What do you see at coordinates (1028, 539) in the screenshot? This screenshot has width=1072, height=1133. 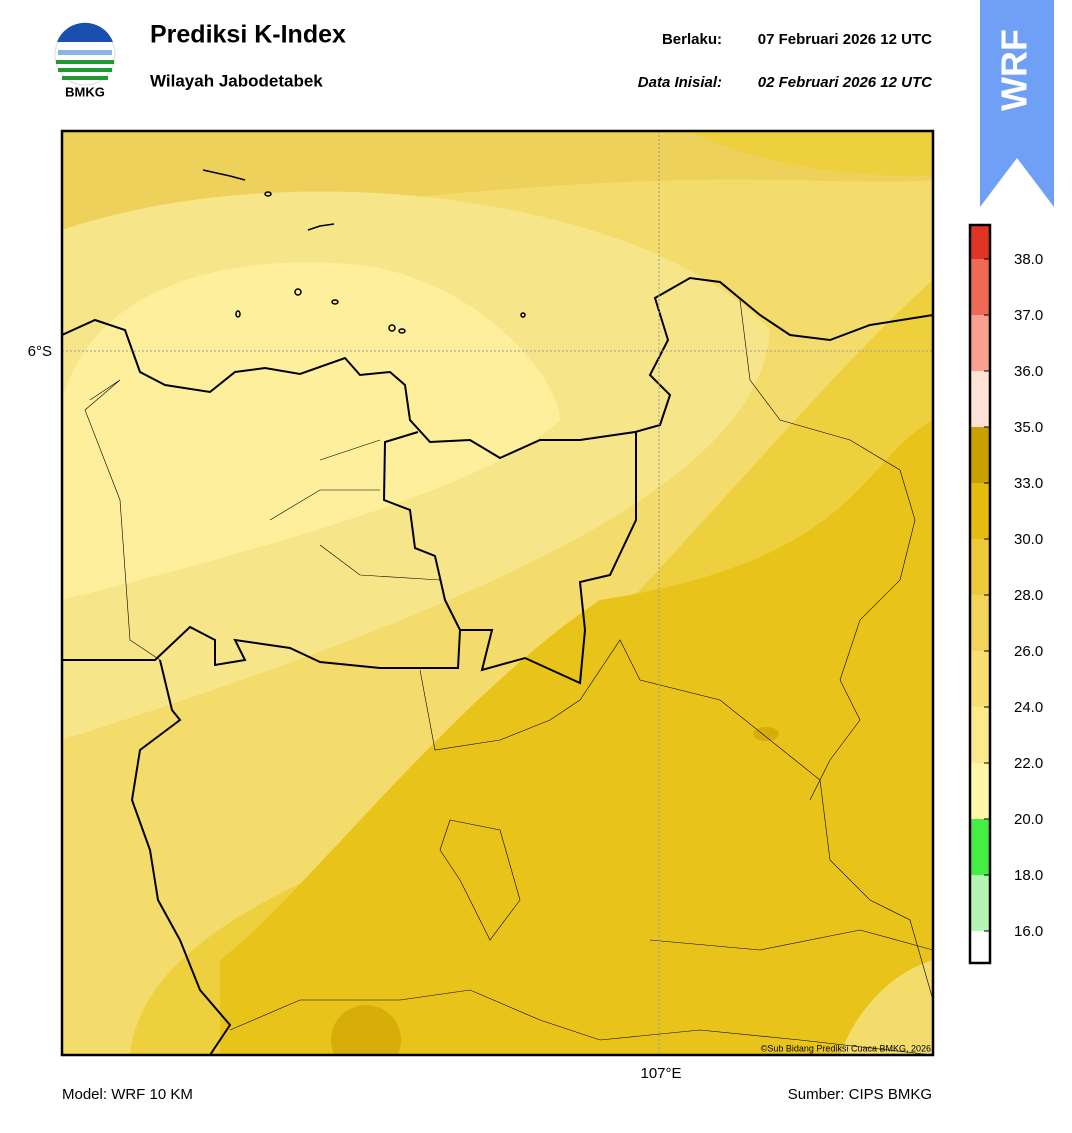 I see `colorbar-tick-label: 30.0` at bounding box center [1028, 539].